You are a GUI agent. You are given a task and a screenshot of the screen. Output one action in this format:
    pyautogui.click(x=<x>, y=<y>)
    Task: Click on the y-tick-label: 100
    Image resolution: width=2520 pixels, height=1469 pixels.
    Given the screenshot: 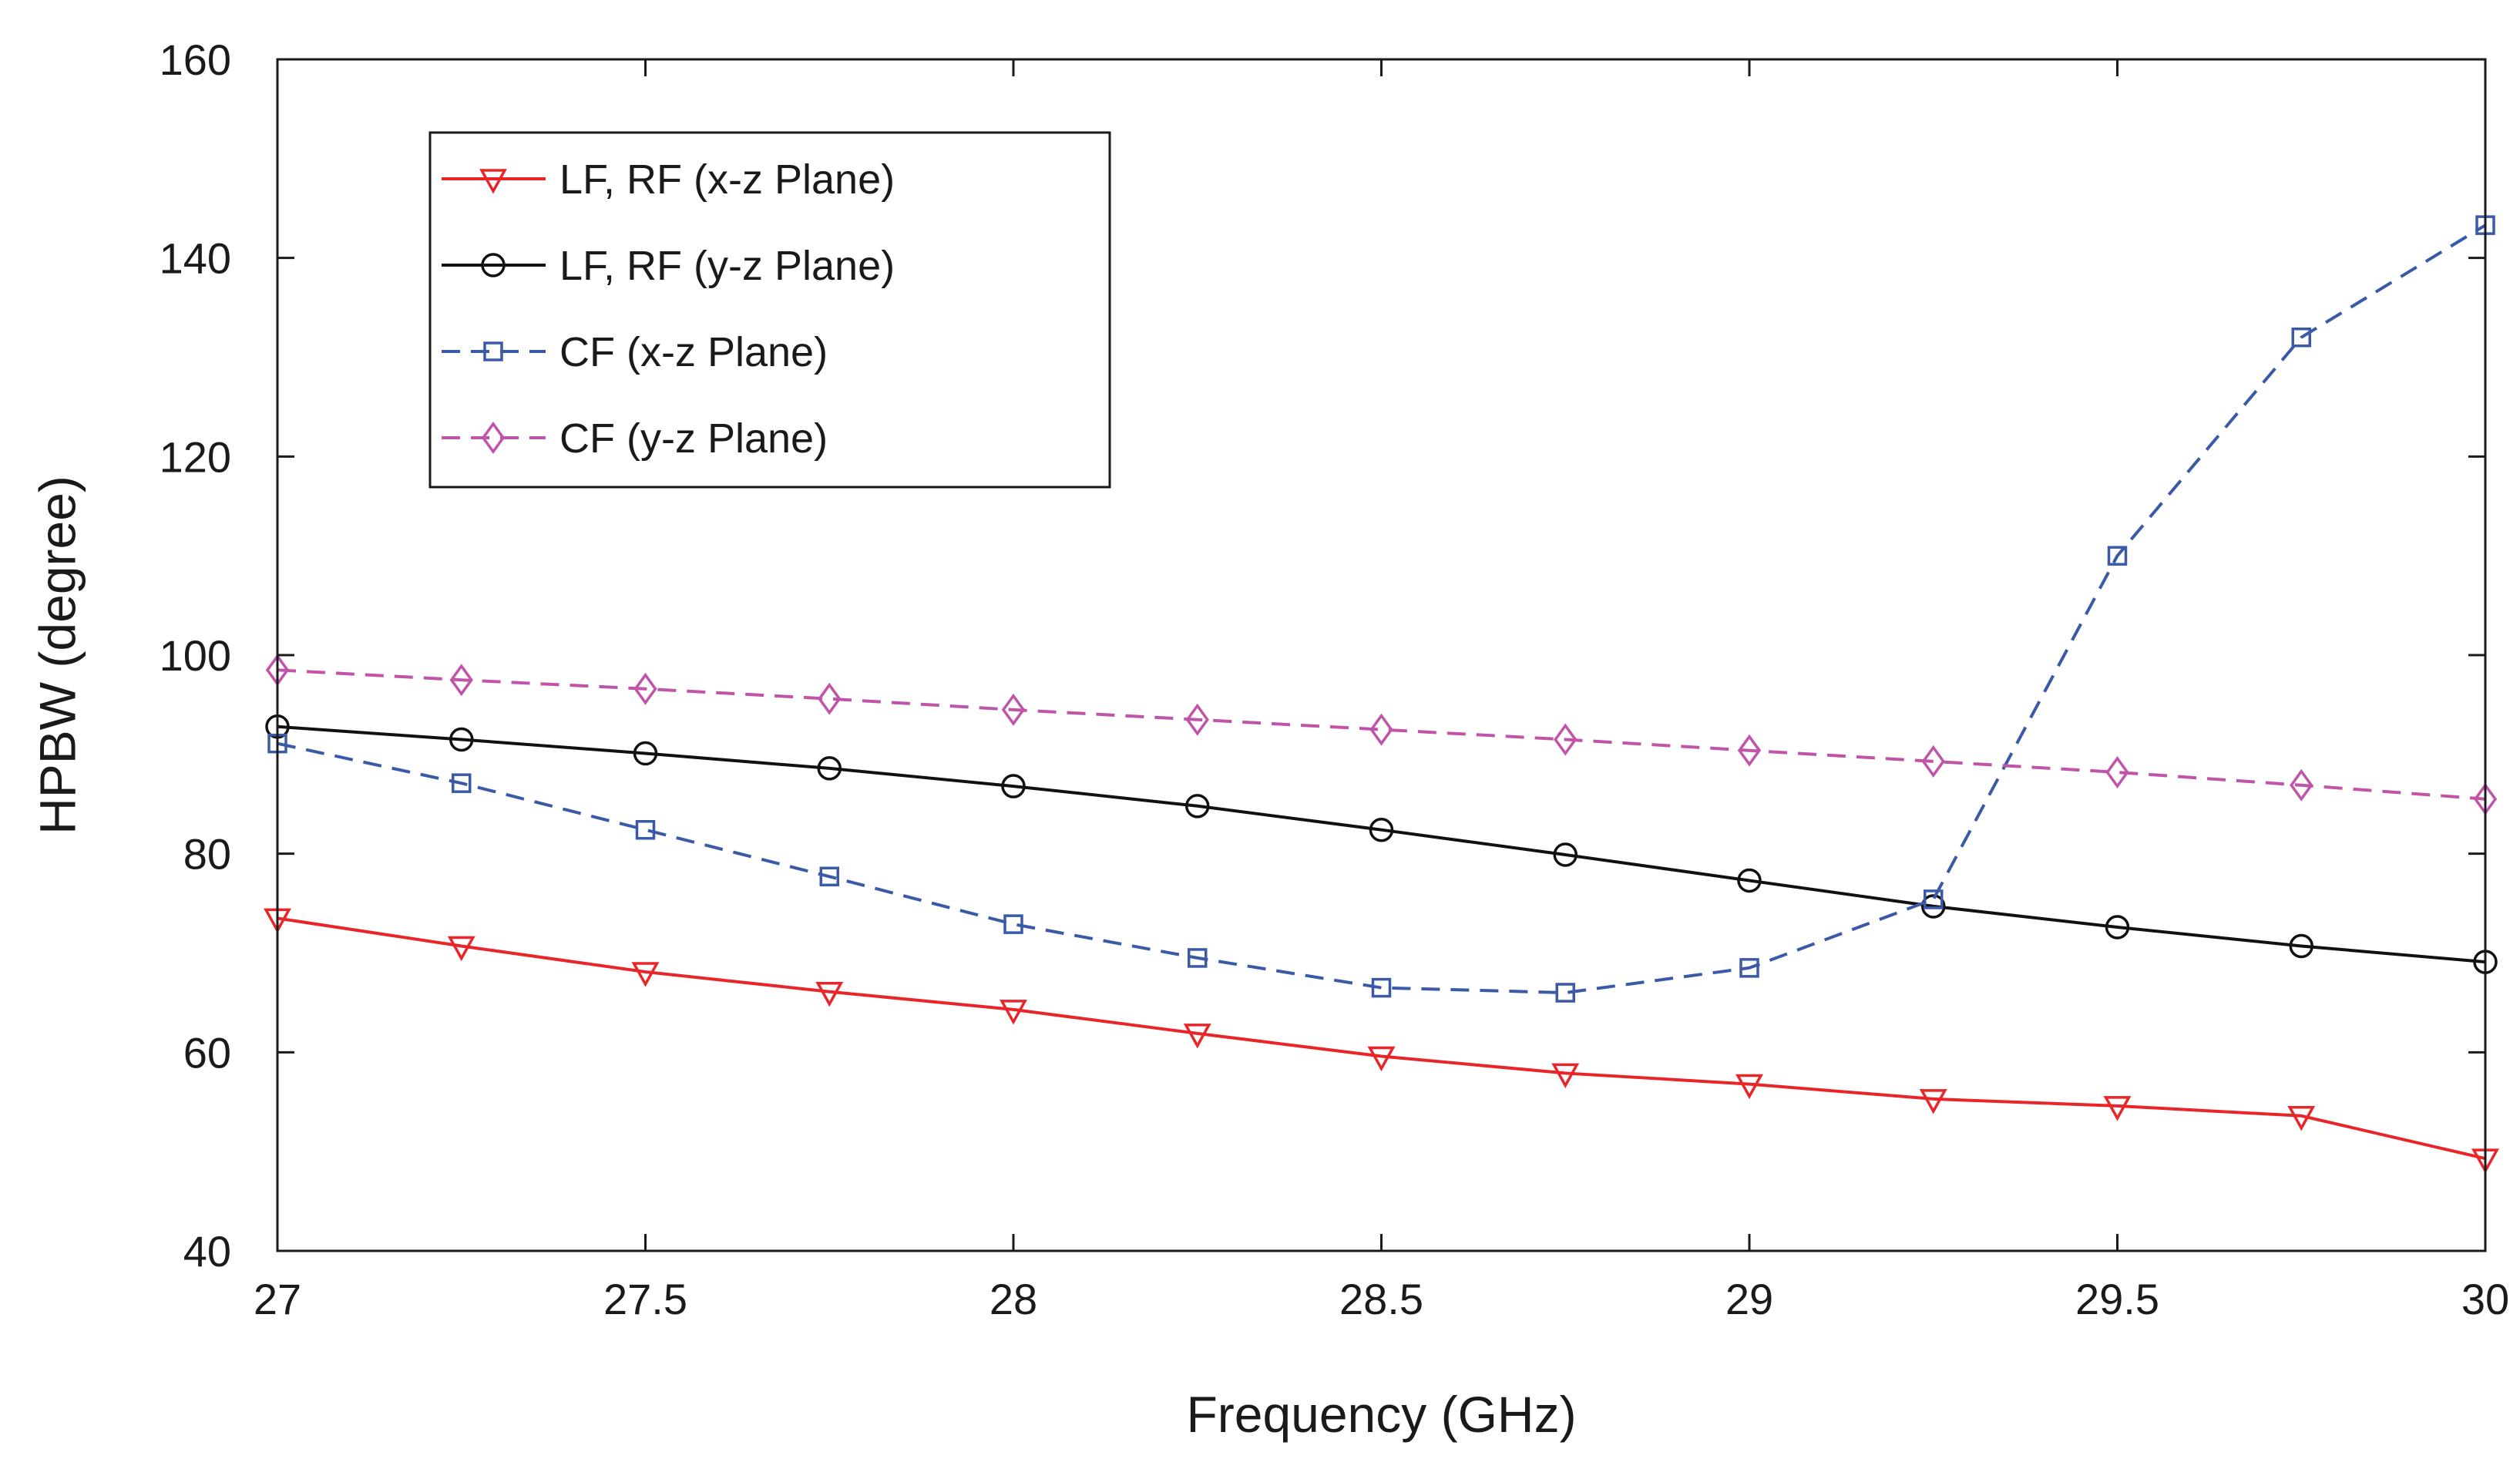 What is the action you would take?
    pyautogui.click(x=196, y=655)
    